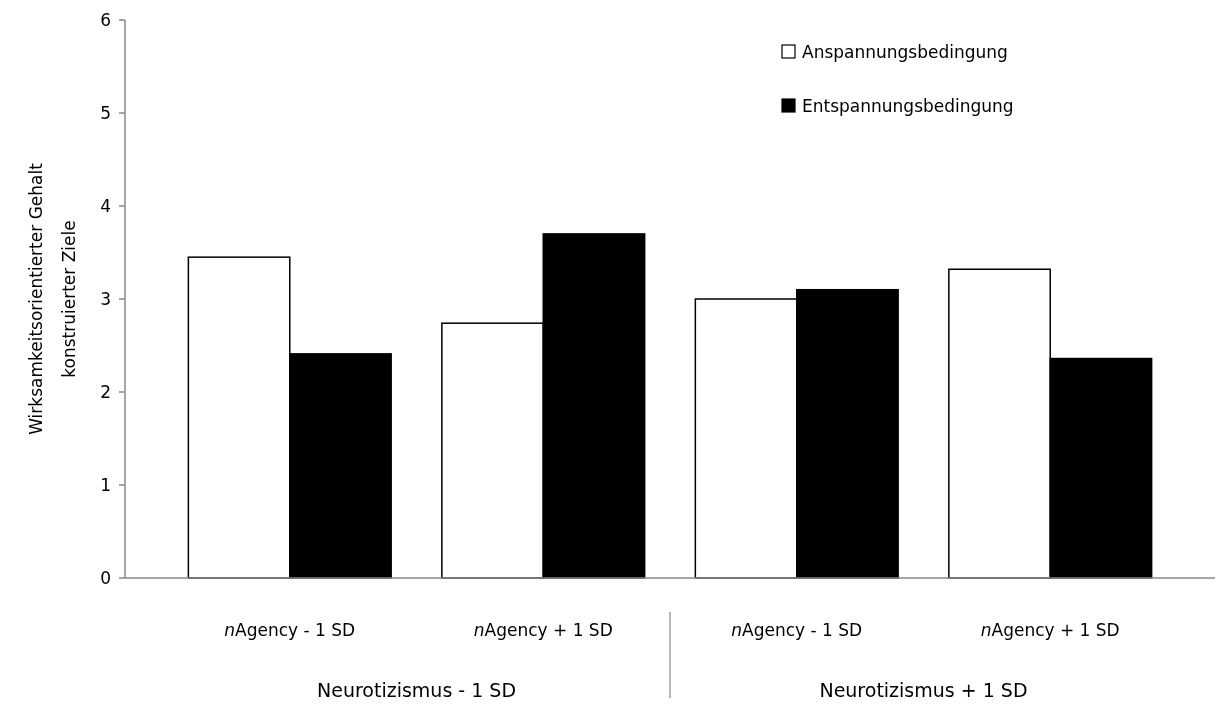 The image size is (1219, 708). Describe the element at coordinates (105, 484) in the screenshot. I see `y-tick-label: 1` at that location.